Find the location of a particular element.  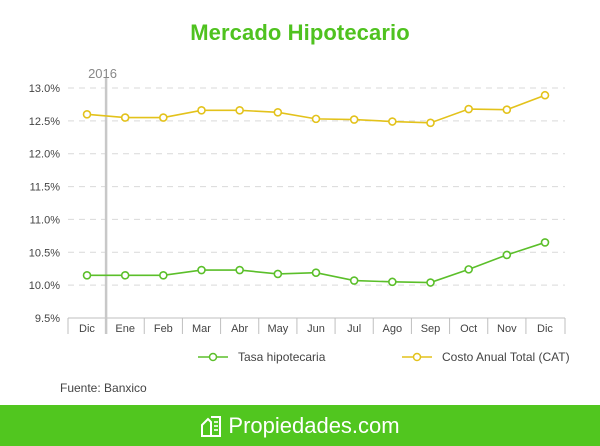

brand-name: Propiedades.com is located at coordinates (314, 425).